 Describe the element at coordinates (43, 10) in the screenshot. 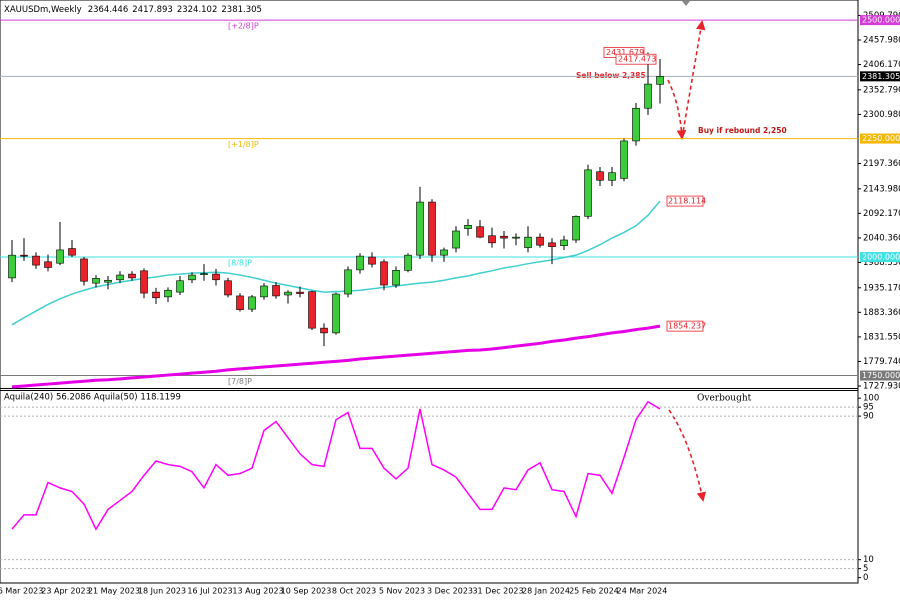

I see `symbol: XAUUSDm,Weekly` at that location.